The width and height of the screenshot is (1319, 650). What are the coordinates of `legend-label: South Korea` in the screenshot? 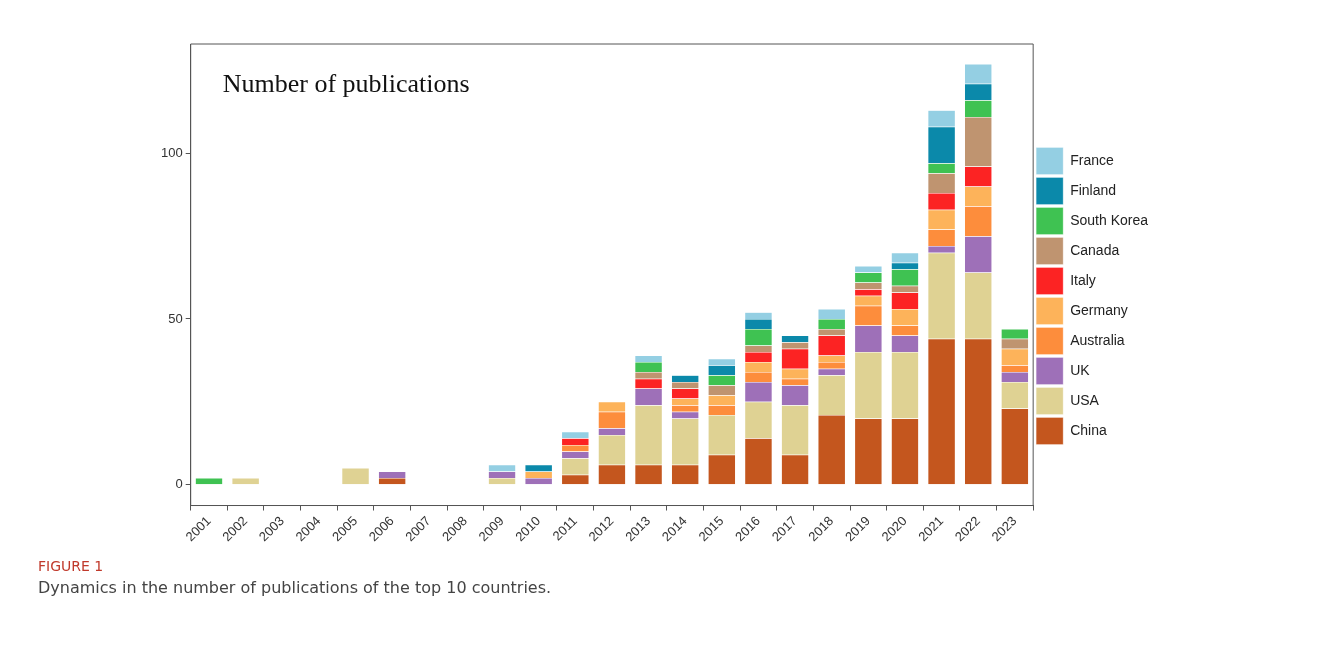 It's located at (1109, 219).